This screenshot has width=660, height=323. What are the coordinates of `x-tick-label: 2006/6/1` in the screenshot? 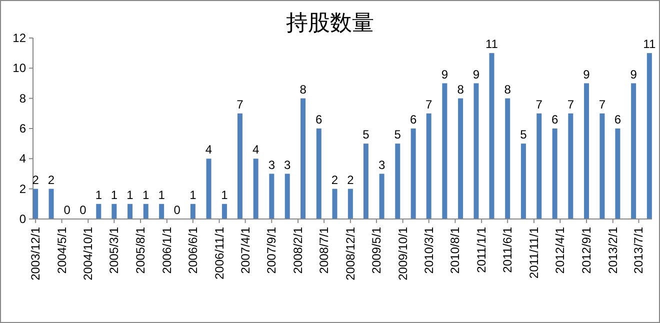 It's located at (193, 250).